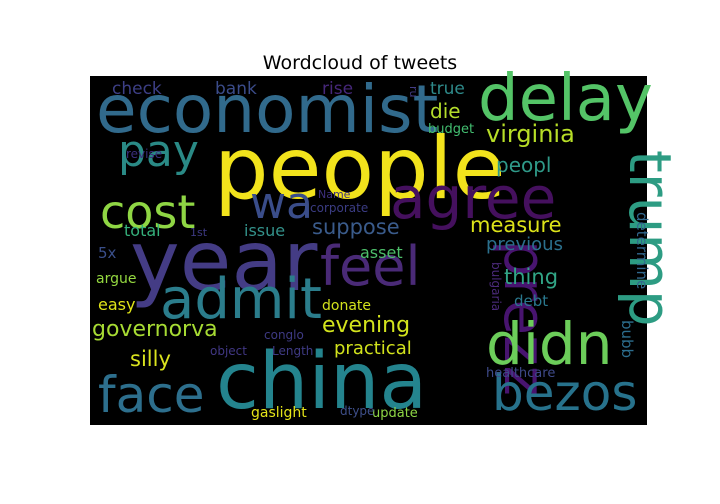  I want to click on word-suppose: suppose, so click(356, 227).